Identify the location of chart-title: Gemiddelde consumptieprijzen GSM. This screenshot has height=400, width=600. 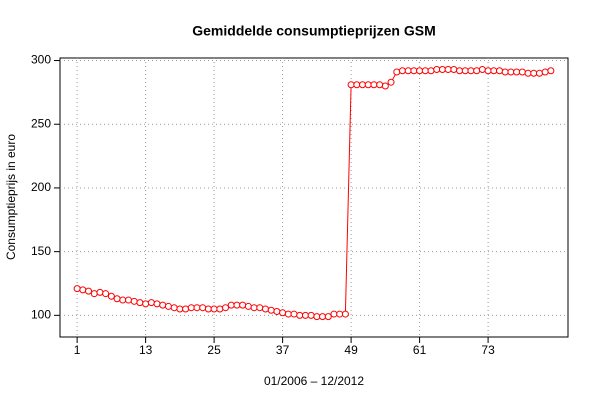
(313, 31).